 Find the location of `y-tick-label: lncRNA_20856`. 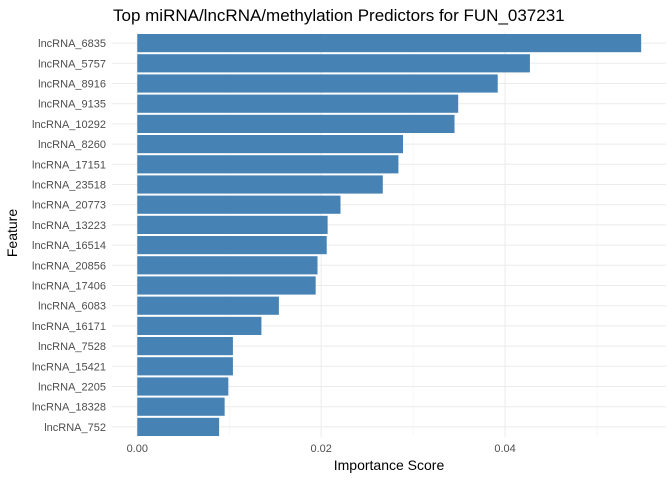

y-tick-label: lncRNA_20856 is located at coordinates (69, 266).